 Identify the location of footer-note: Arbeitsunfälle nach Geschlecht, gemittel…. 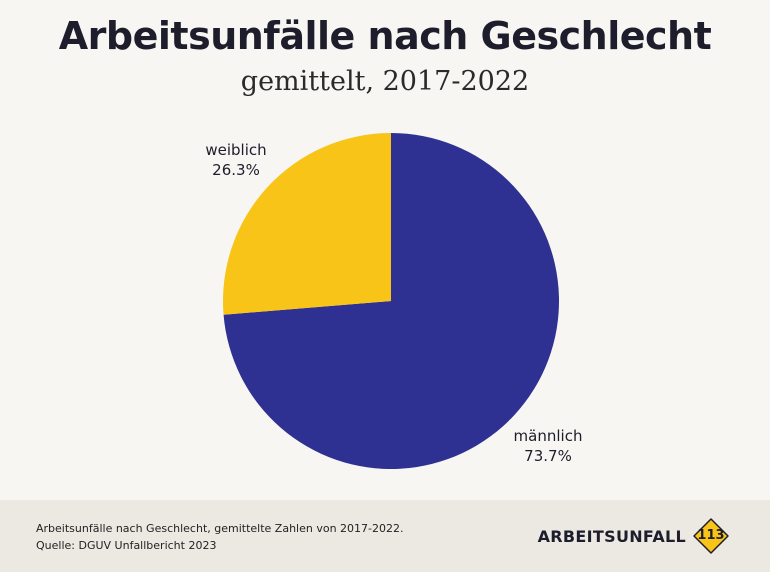
(220, 528).